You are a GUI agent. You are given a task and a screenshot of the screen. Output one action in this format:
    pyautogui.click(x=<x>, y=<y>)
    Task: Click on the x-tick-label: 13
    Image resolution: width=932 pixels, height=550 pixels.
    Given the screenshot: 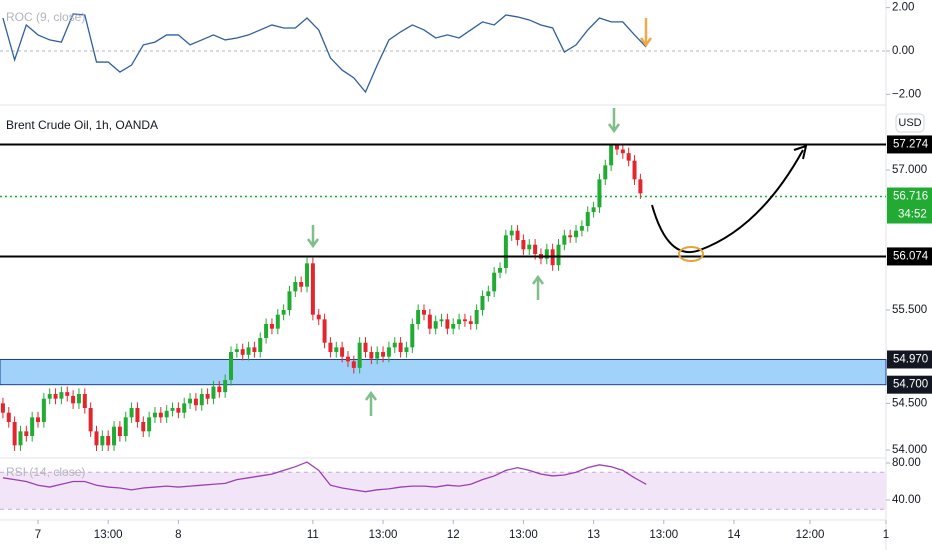 What is the action you would take?
    pyautogui.click(x=593, y=535)
    